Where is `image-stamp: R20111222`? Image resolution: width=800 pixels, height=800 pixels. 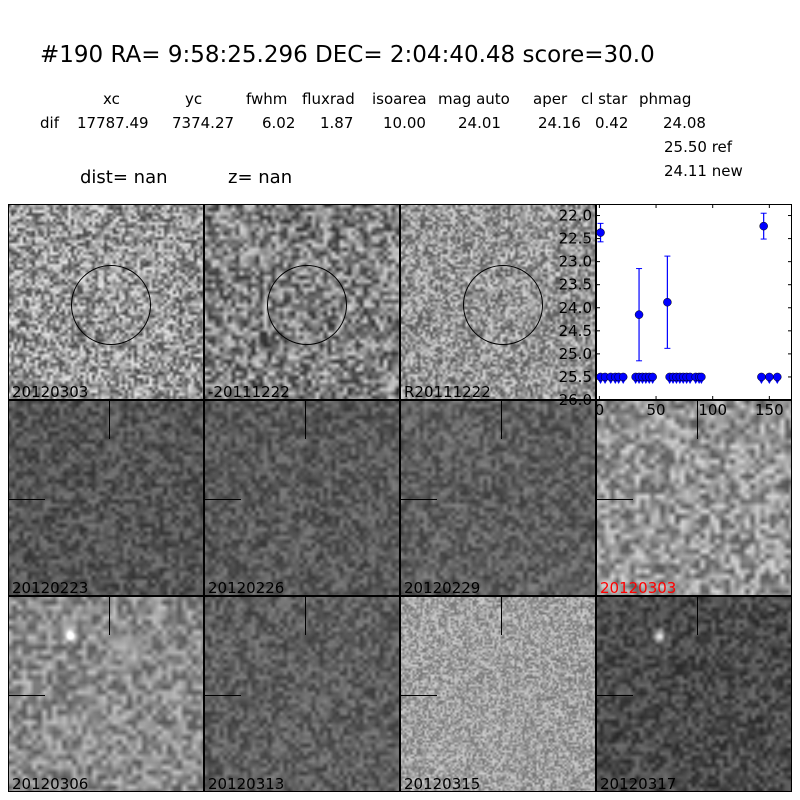
image-stamp: R20111222 is located at coordinates (498, 302).